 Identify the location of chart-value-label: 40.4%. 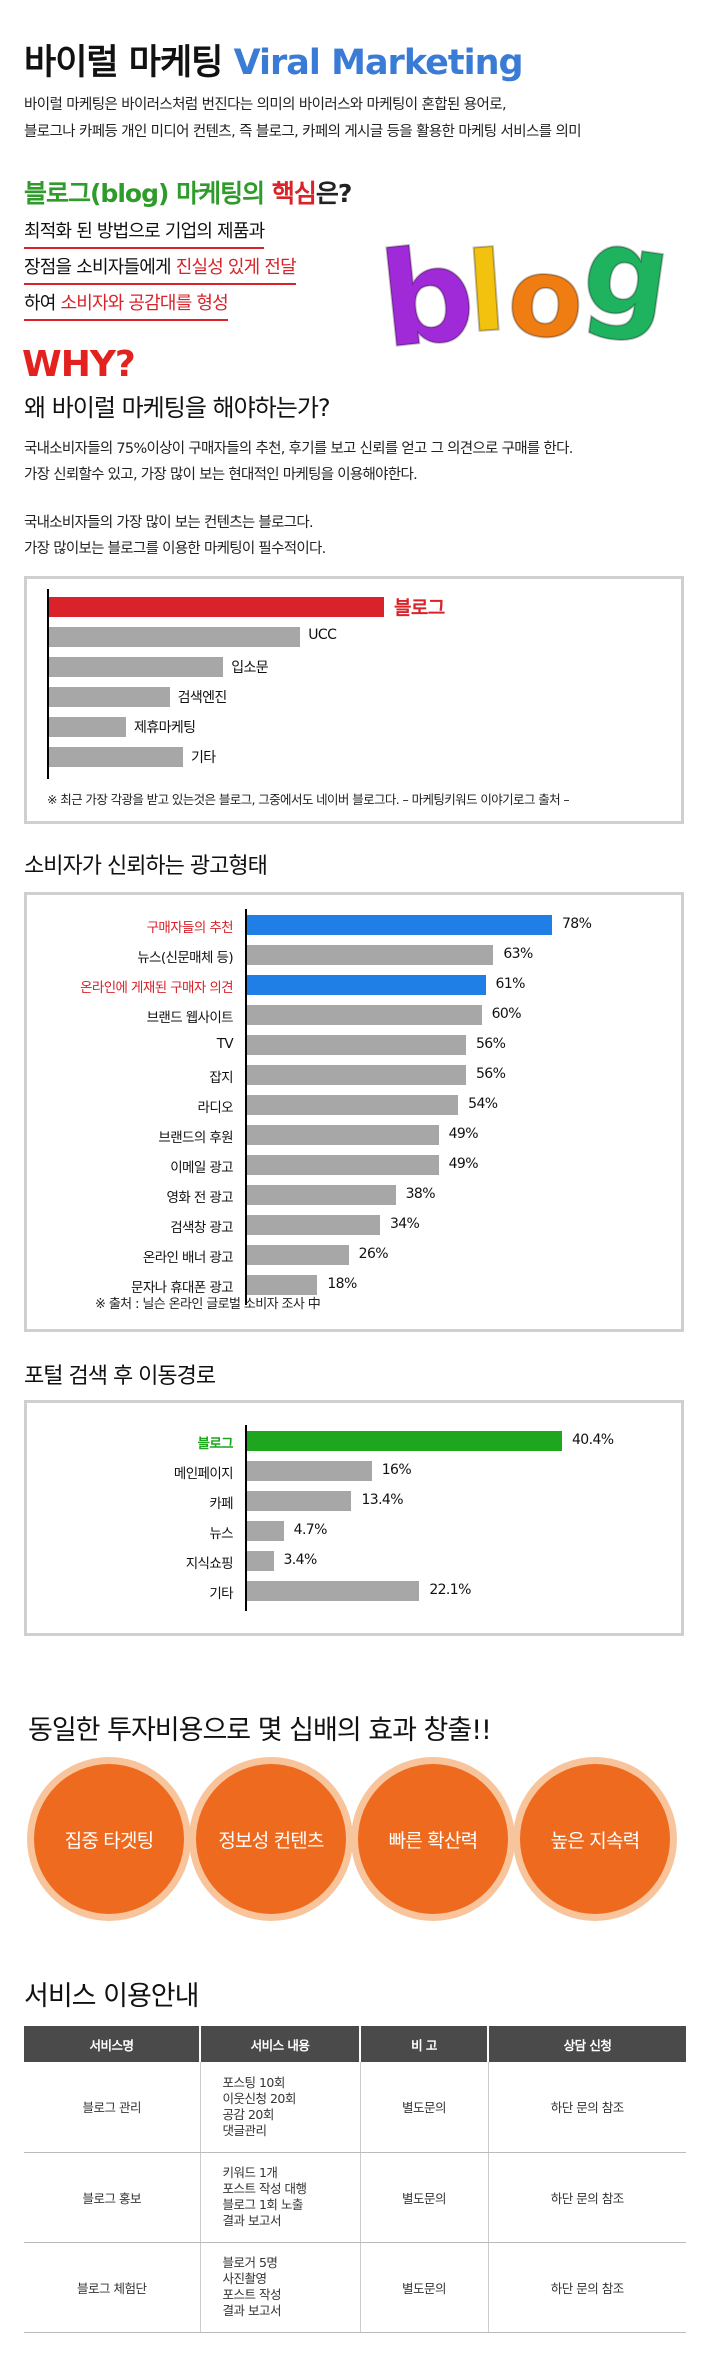
(593, 1440).